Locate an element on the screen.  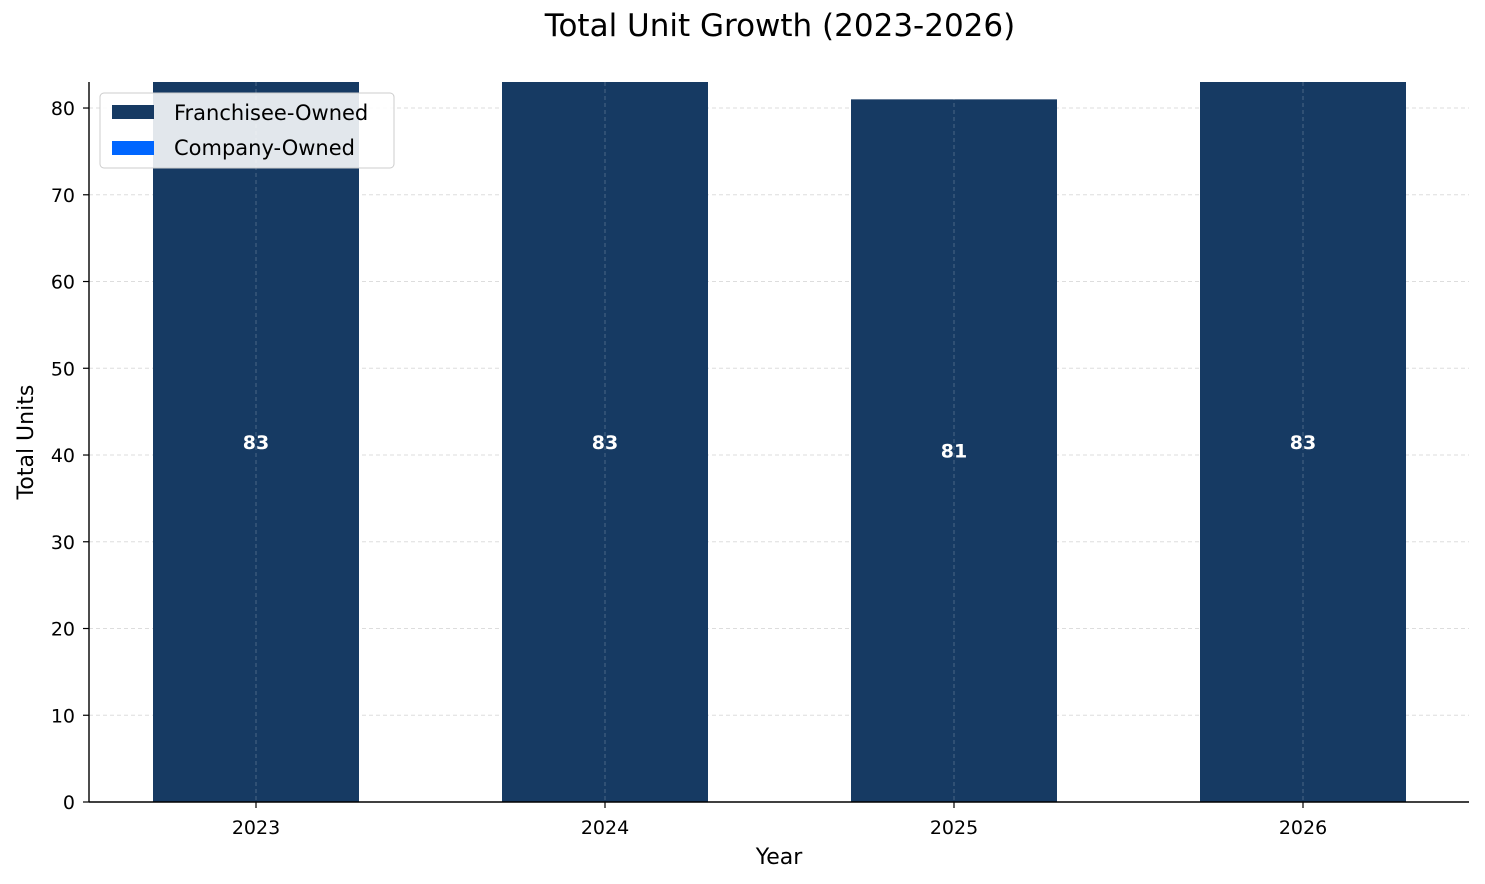
y-tick-label: 70 is located at coordinates (63, 196).